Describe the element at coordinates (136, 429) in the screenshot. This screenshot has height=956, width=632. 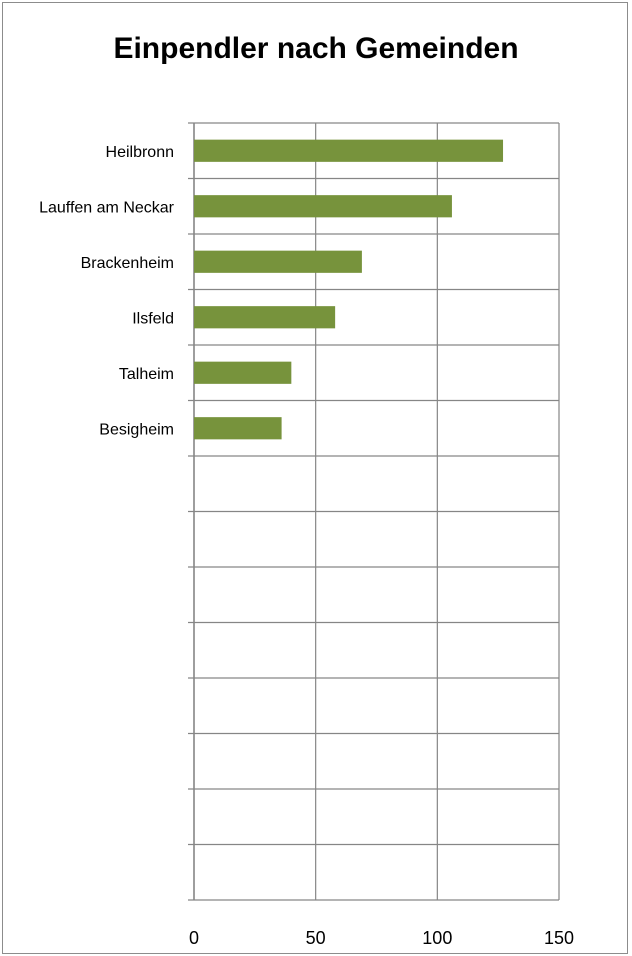
I see `category-label: Besigheim` at that location.